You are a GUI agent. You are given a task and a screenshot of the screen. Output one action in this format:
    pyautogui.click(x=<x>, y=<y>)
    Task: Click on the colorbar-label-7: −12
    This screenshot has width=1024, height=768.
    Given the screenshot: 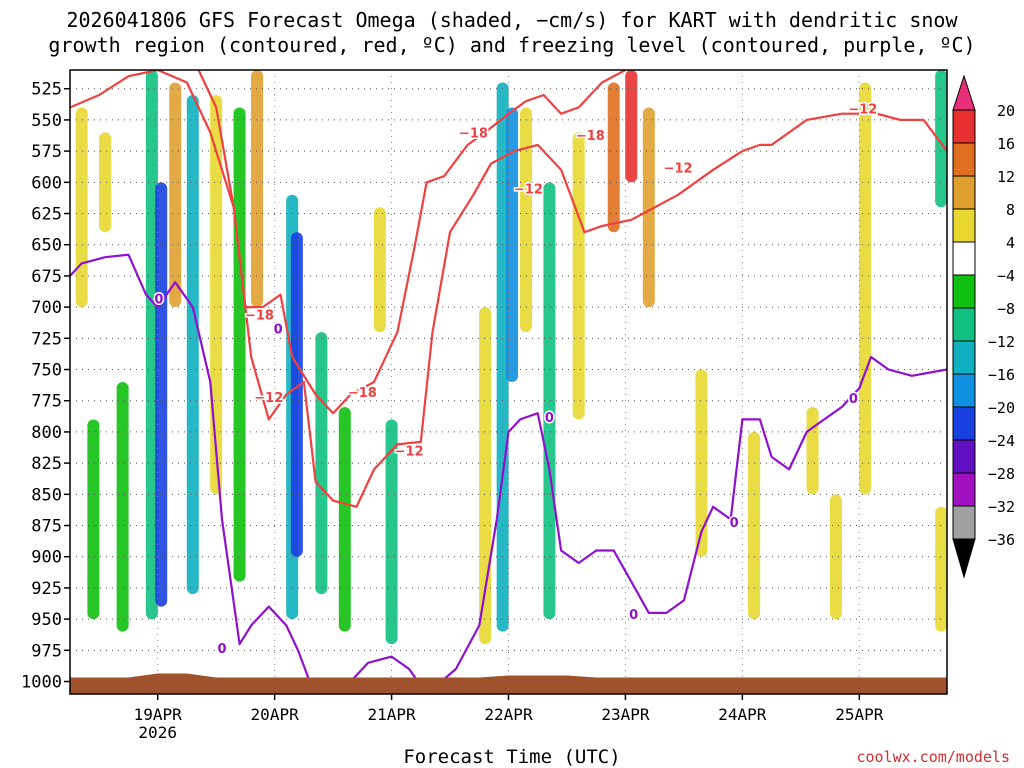 What is the action you would take?
    pyautogui.click(x=1001, y=342)
    